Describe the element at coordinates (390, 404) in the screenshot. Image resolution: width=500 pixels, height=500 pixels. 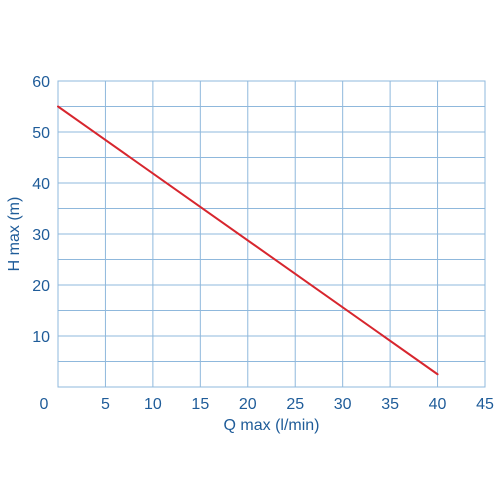
I see `x-tick-label: 35` at that location.